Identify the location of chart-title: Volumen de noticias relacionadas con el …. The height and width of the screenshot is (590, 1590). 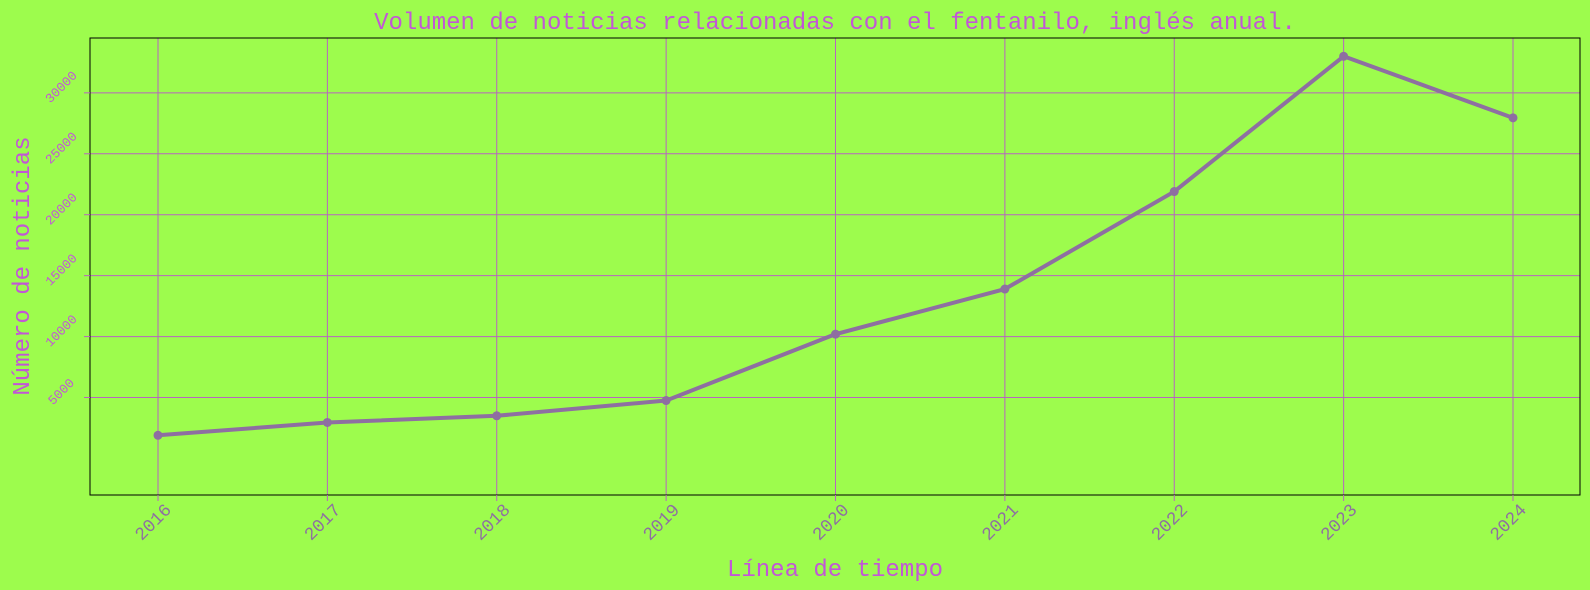
(835, 23).